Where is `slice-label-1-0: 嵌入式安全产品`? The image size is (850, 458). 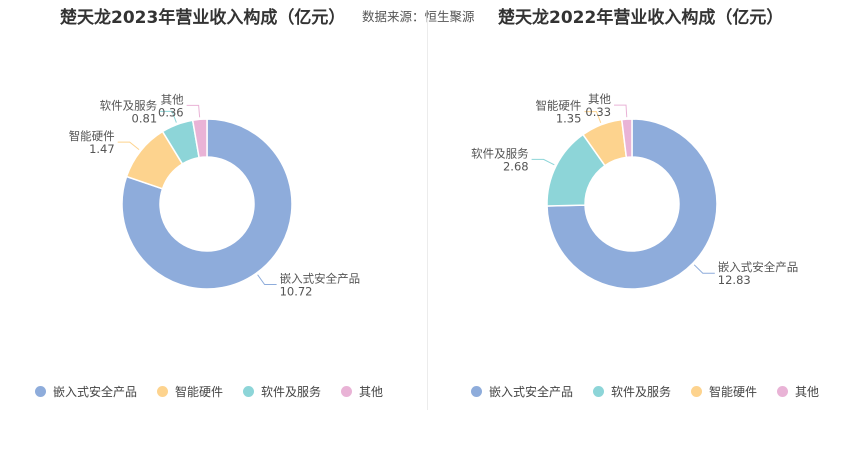 slice-label-1-0: 嵌入式安全产品 is located at coordinates (758, 267).